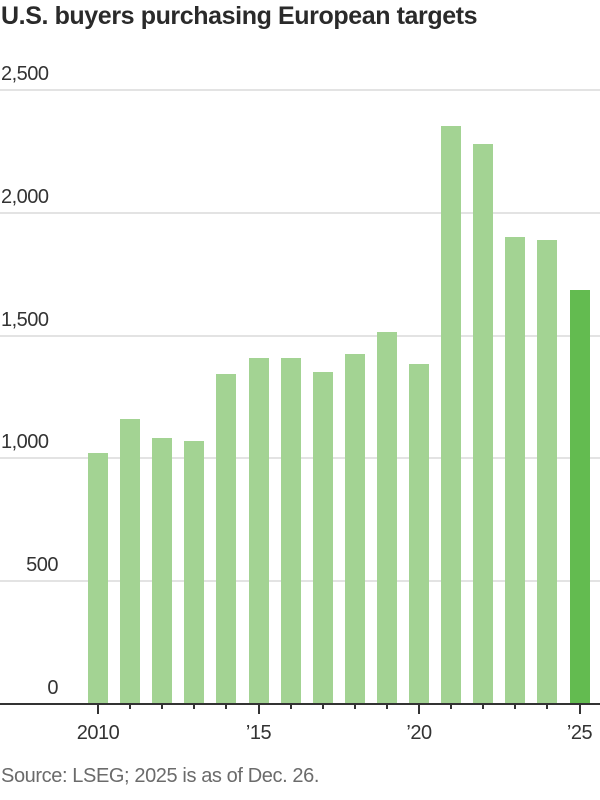 The image size is (600, 800). I want to click on bar-2022, so click(483, 424).